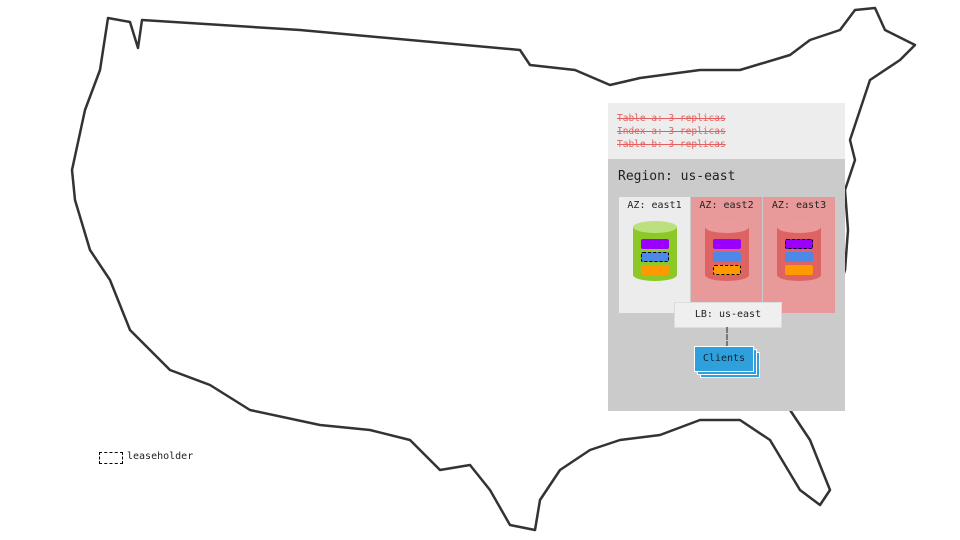 This screenshot has height=540, width=960. I want to click on availability-zone: AZ: east1, so click(654, 255).